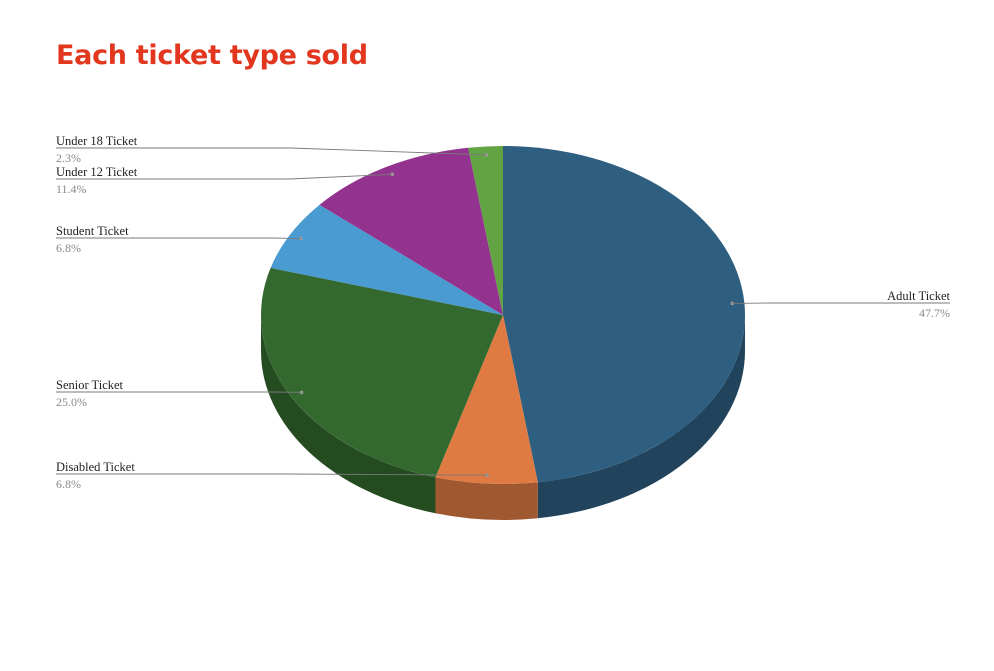  I want to click on slice-percent-3: 6.8%, so click(68, 248).